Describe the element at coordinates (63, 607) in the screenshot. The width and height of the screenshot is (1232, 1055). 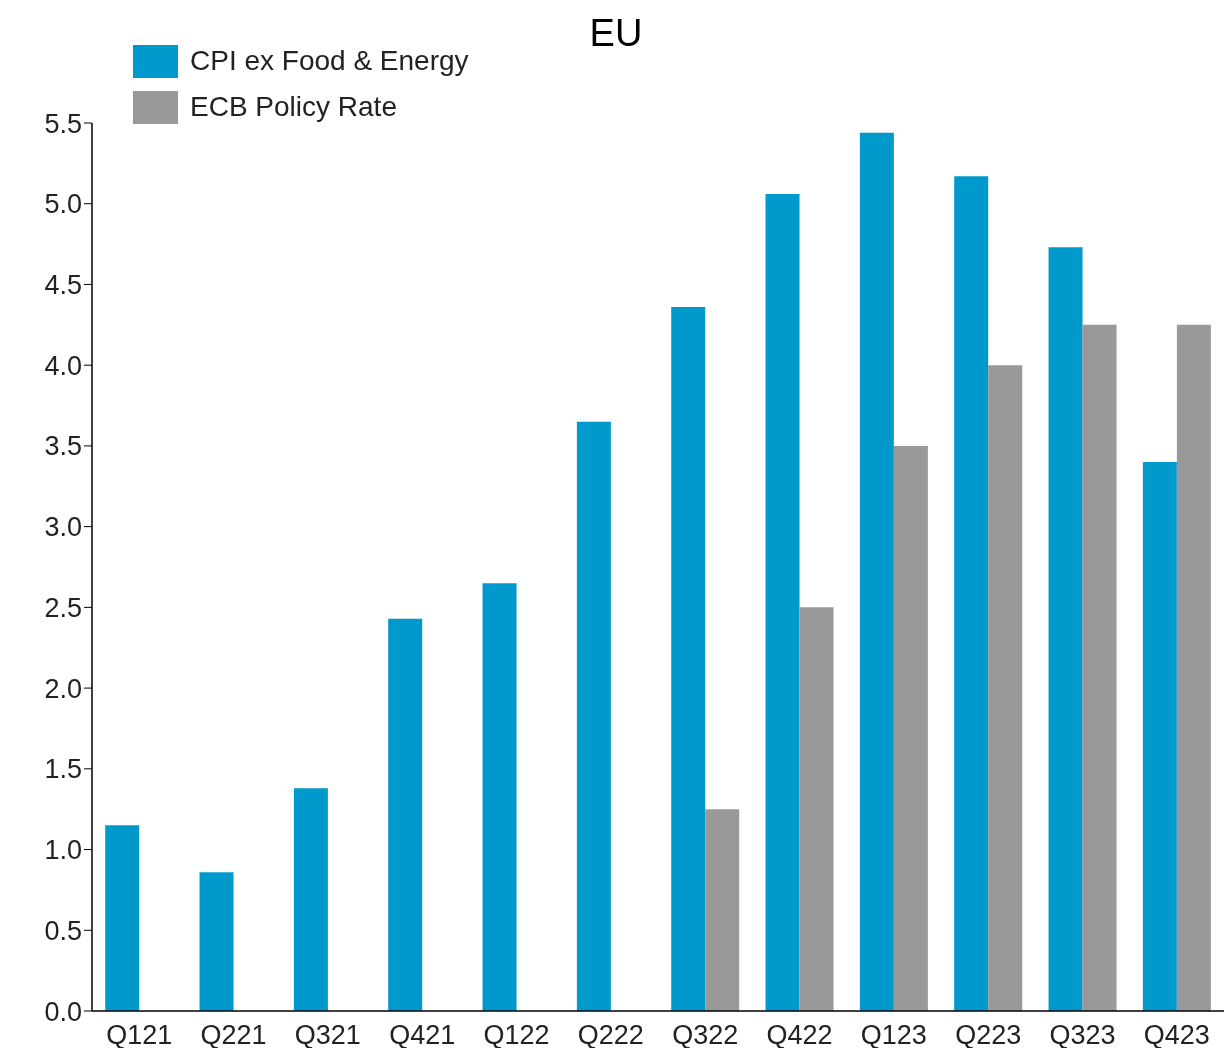
I see `y-tick-label: 2.5` at that location.